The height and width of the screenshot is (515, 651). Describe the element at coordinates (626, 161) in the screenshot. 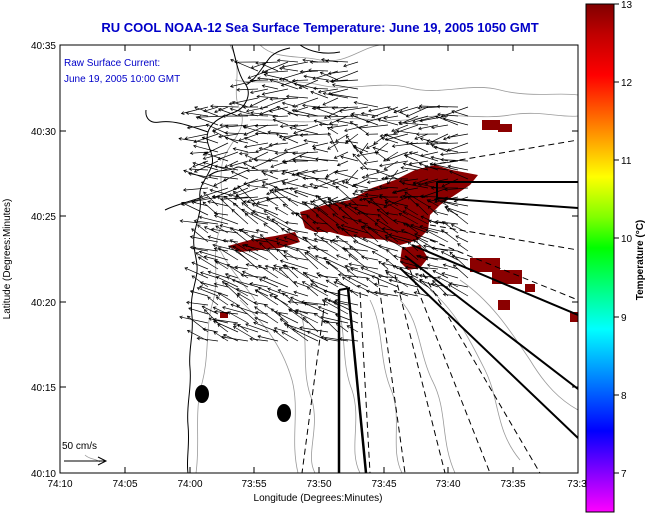

I see `colorbar-tick-label: 11` at that location.